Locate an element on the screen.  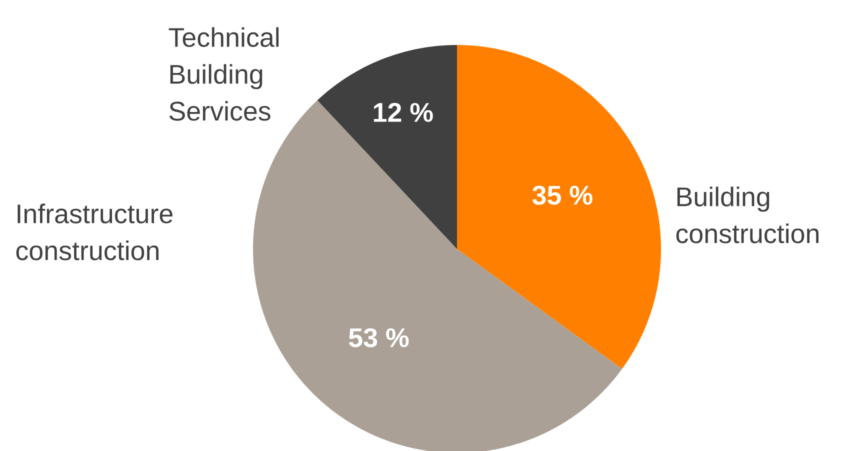
data-label: 53 % is located at coordinates (378, 338).